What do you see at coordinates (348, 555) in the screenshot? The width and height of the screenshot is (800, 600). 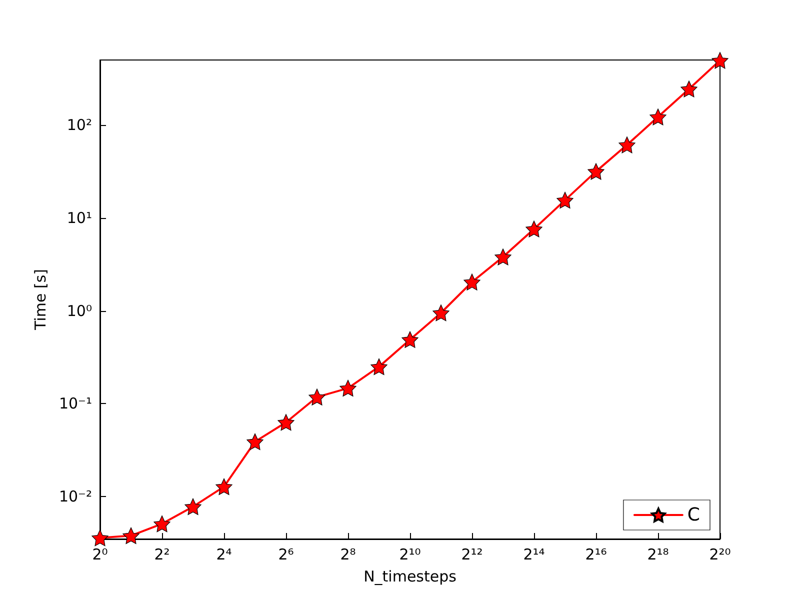 I see `x-tick-label: 2⁸` at bounding box center [348, 555].